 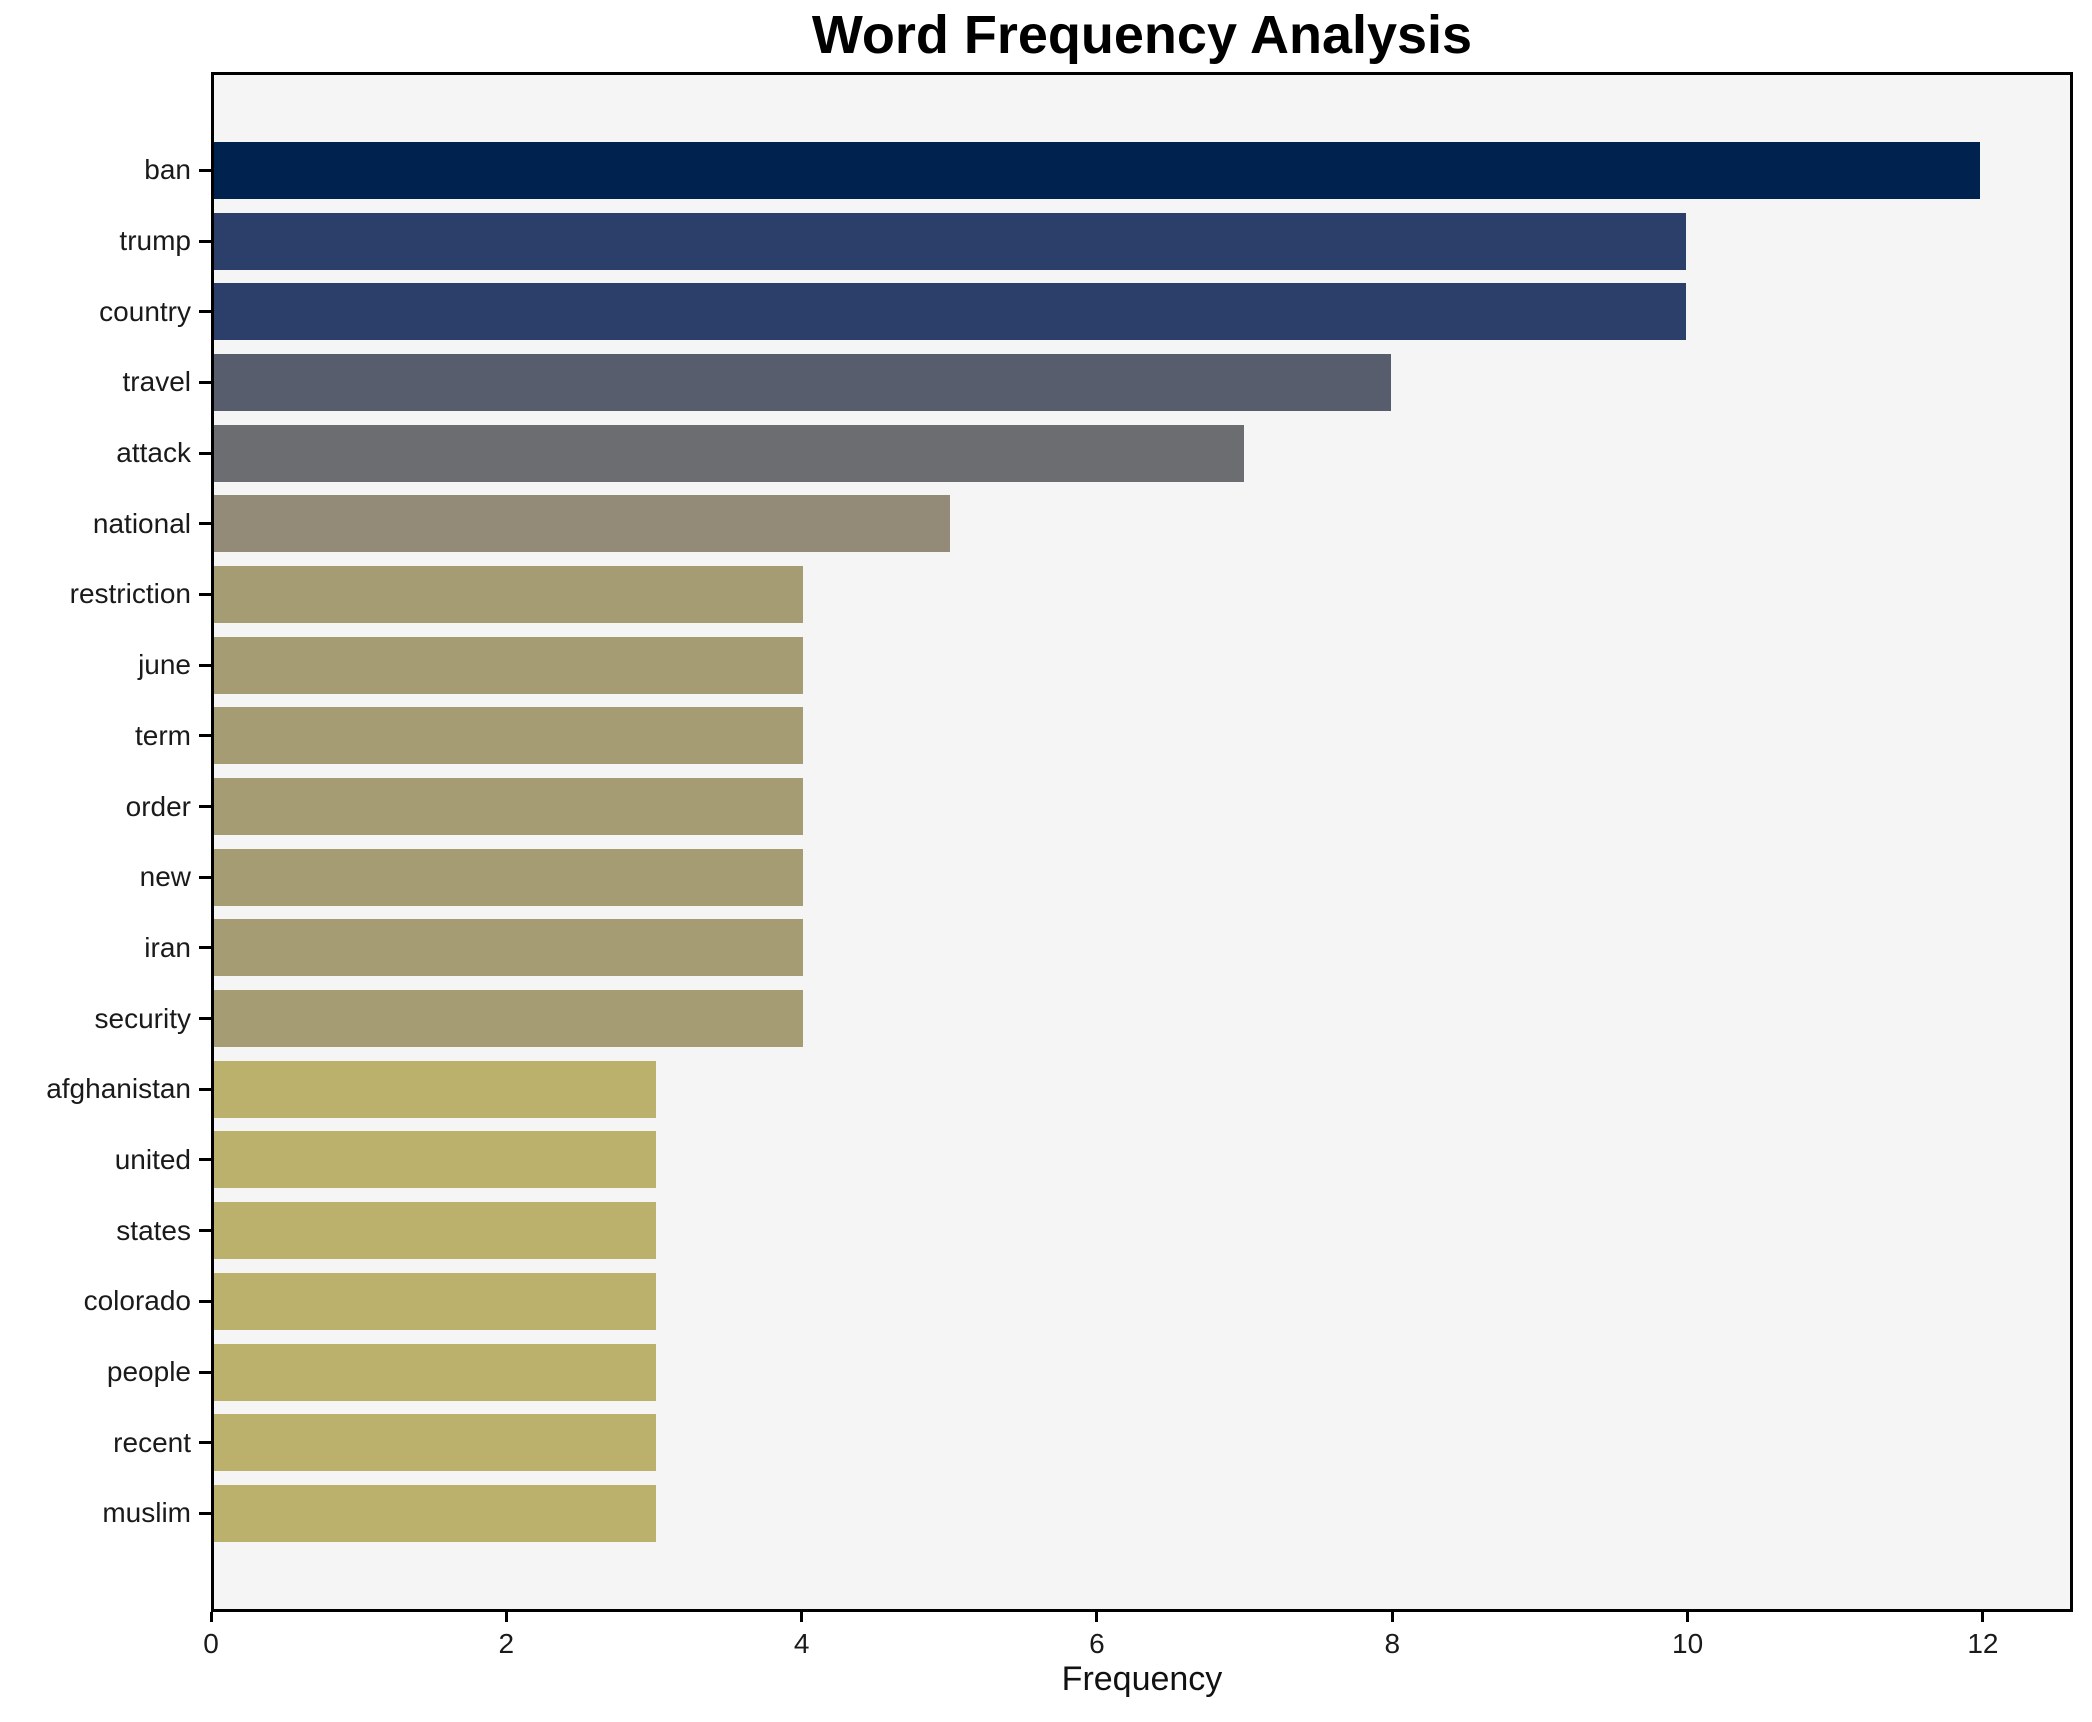 What do you see at coordinates (506, 1643) in the screenshot?
I see `xtick-label-2: 2` at bounding box center [506, 1643].